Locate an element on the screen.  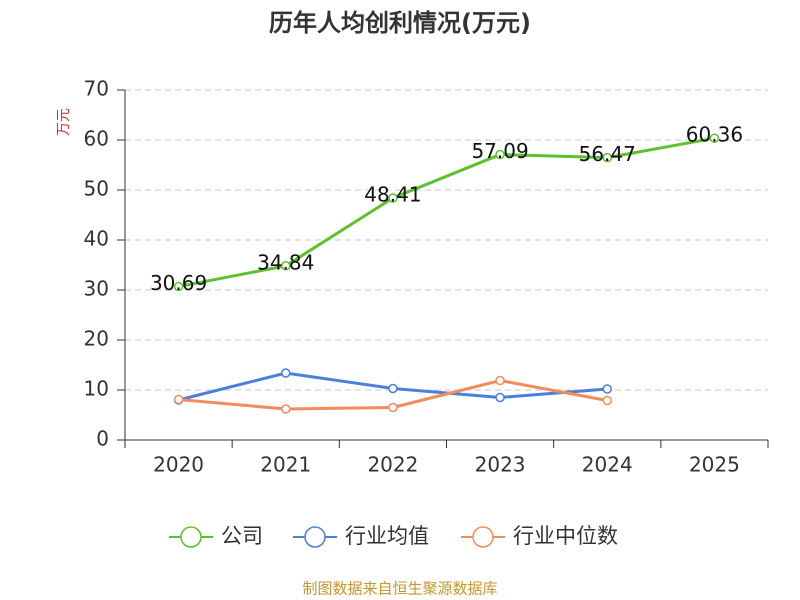
y-tick-label: 40 is located at coordinates (96, 239).